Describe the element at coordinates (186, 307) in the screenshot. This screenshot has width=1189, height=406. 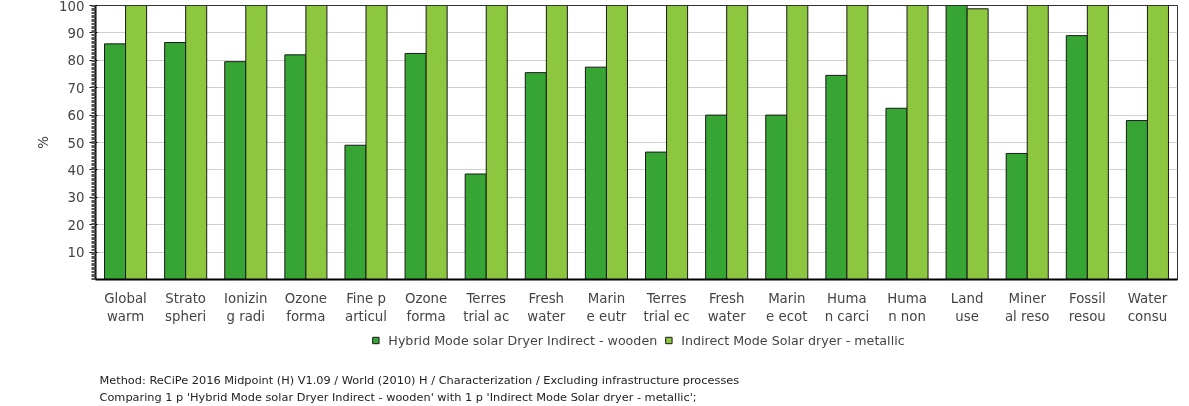
I see `x-tick-label: Strato spheri` at that location.